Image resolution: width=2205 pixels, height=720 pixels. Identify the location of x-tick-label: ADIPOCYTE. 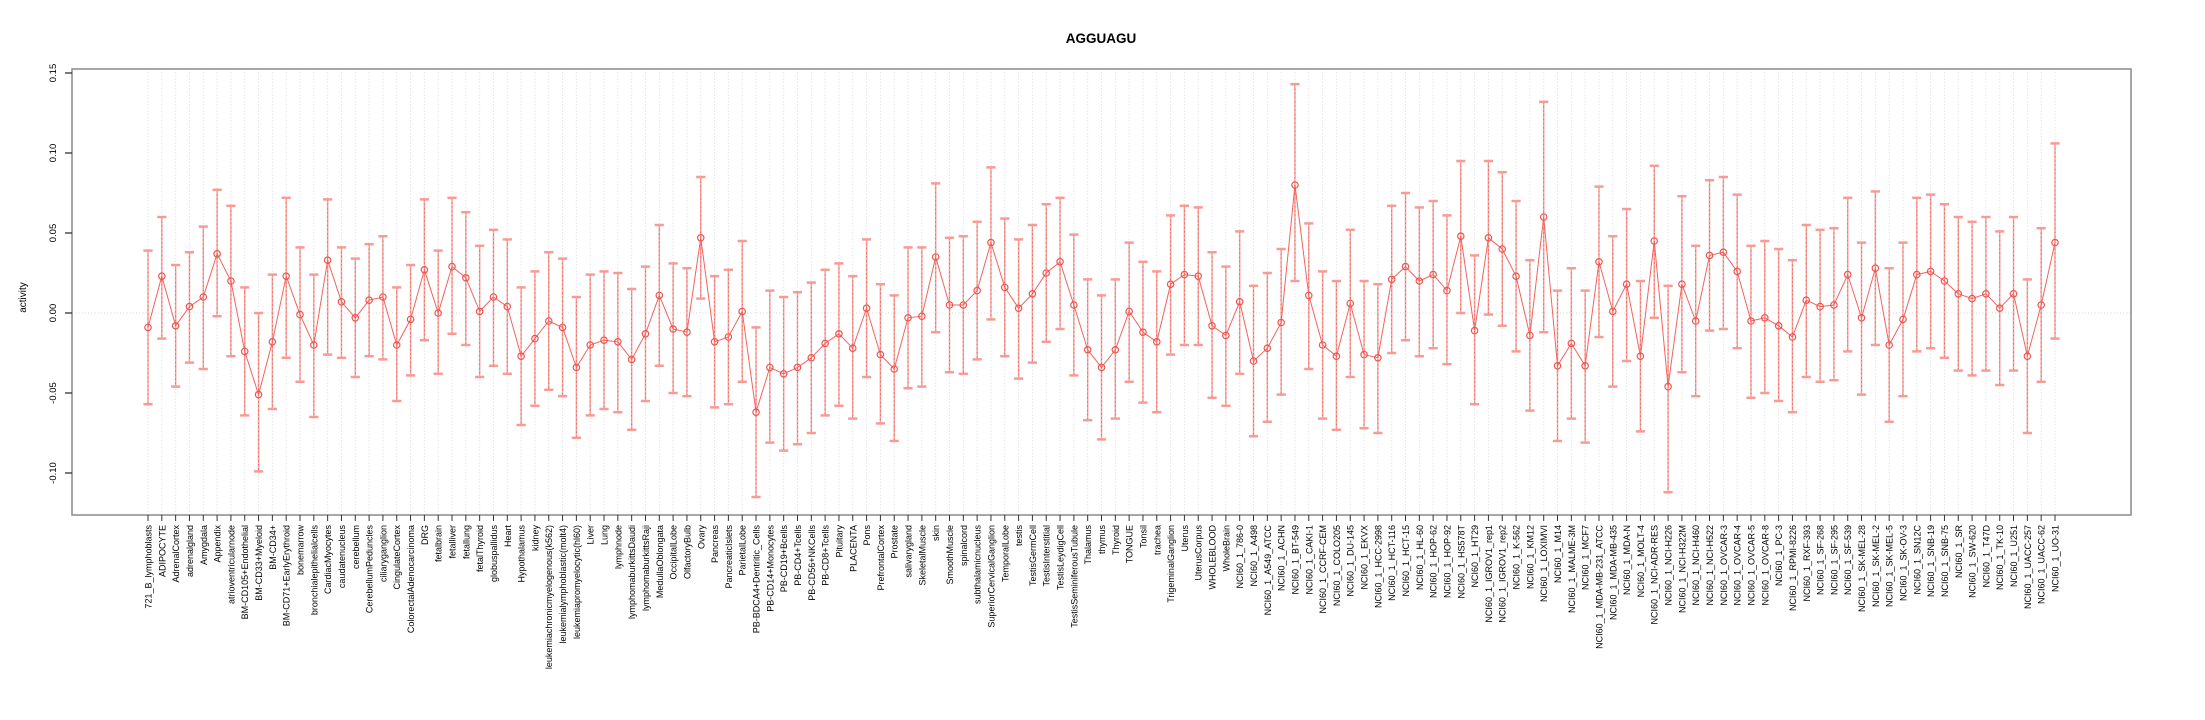
(162, 551).